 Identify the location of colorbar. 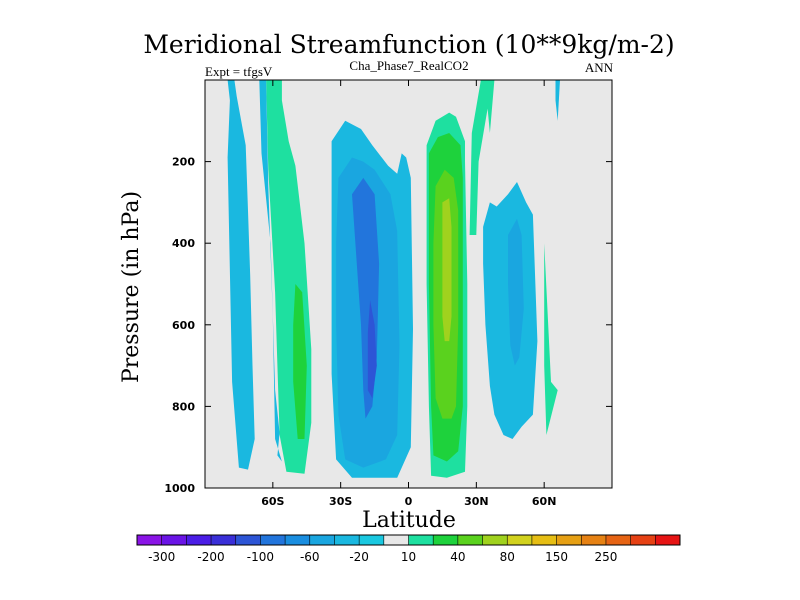
(408, 540).